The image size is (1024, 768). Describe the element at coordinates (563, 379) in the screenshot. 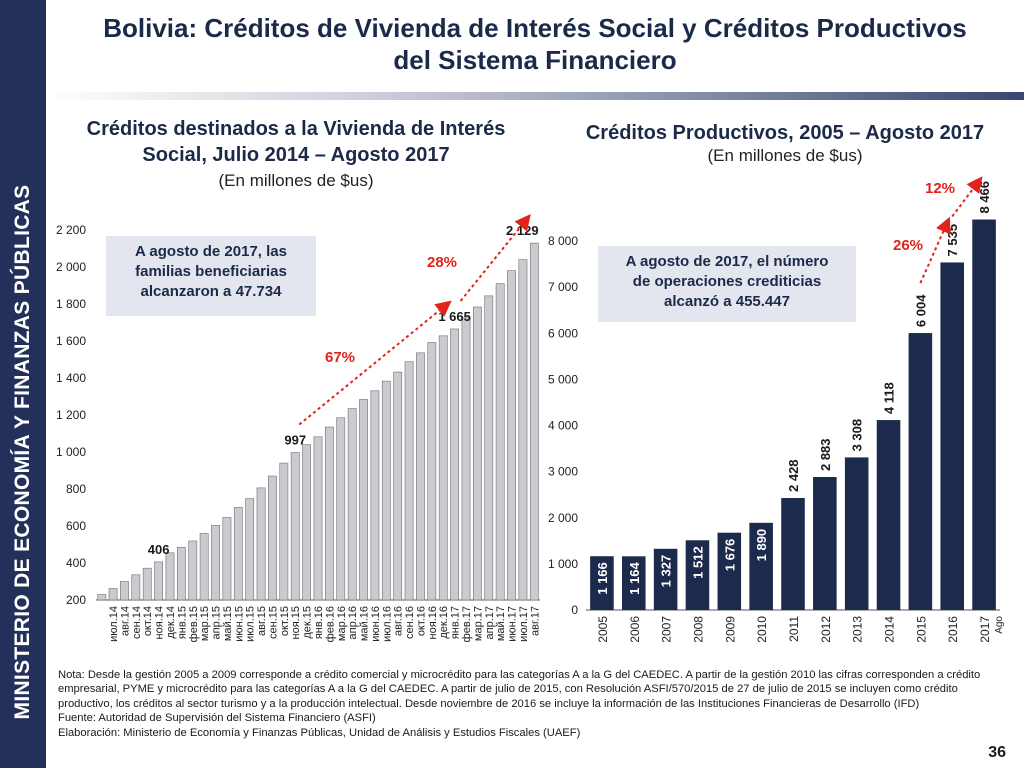

I see `right-y-tick-label: 5 000` at that location.